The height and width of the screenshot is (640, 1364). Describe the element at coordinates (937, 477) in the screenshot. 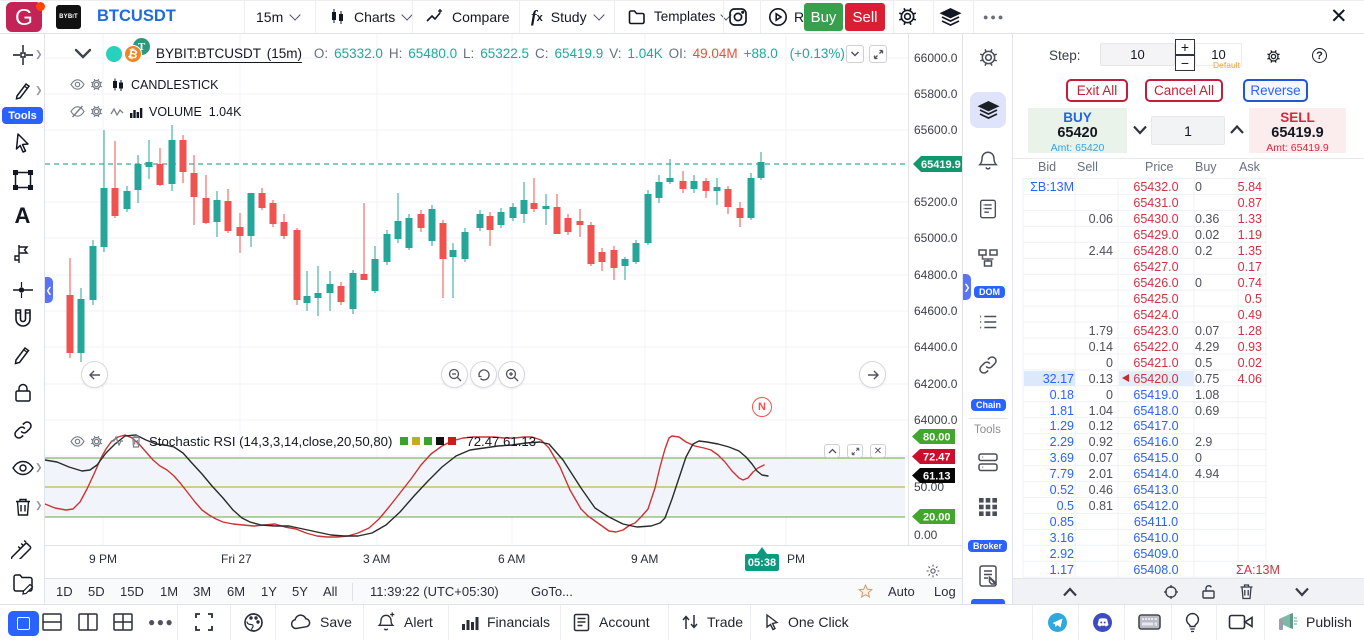

I see `svg-text: 61.13` at that location.